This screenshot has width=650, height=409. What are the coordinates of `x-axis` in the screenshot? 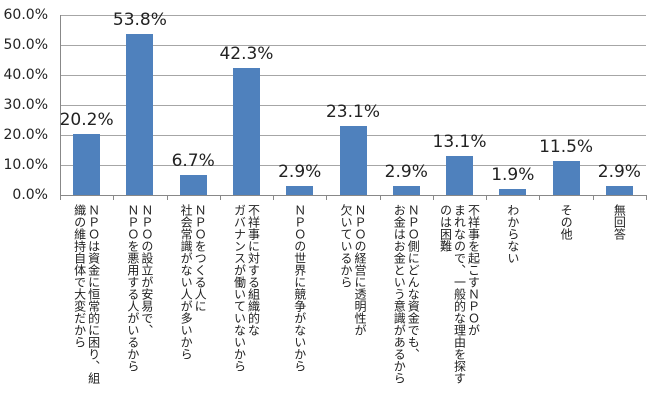 It's located at (353, 195).